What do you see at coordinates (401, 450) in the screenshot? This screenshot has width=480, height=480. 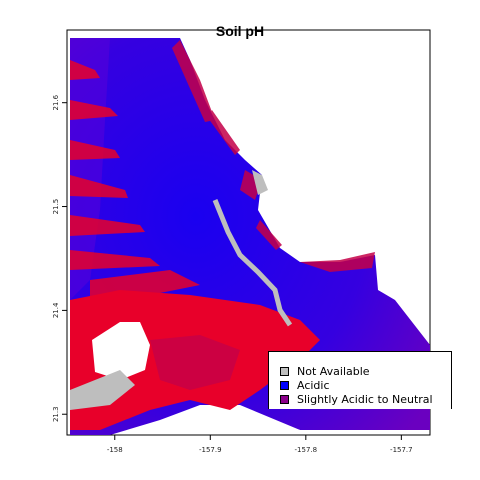 I see `x-tick-label: -157.7` at bounding box center [401, 450].